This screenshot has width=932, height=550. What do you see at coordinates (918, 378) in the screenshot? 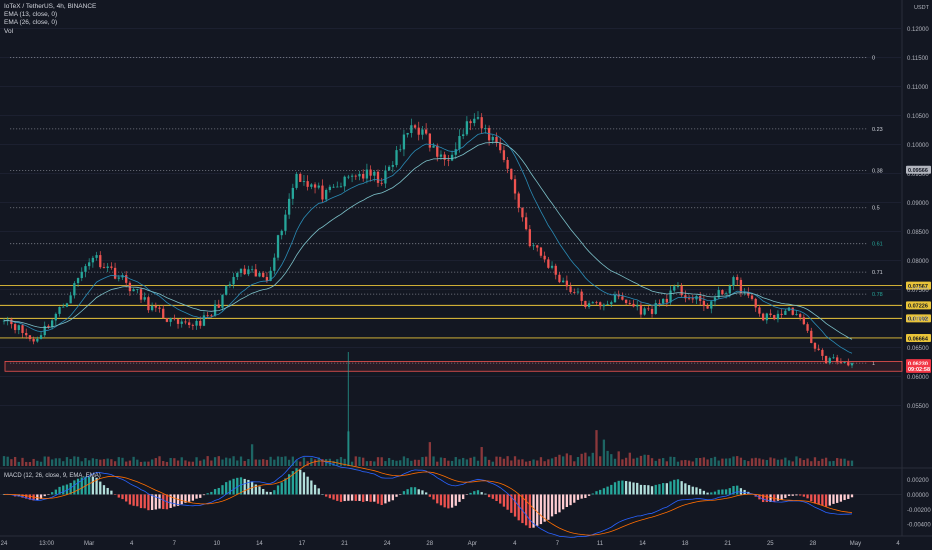
I see `price-tick-label: 0.06000` at bounding box center [918, 378].